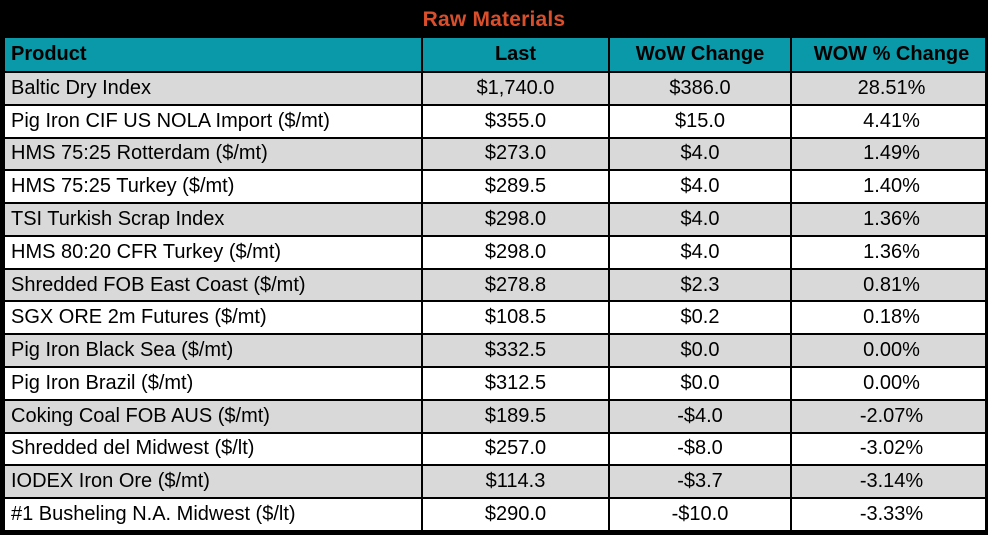  I want to click on cell-wow-pct-change: -3.02%, so click(887, 449).